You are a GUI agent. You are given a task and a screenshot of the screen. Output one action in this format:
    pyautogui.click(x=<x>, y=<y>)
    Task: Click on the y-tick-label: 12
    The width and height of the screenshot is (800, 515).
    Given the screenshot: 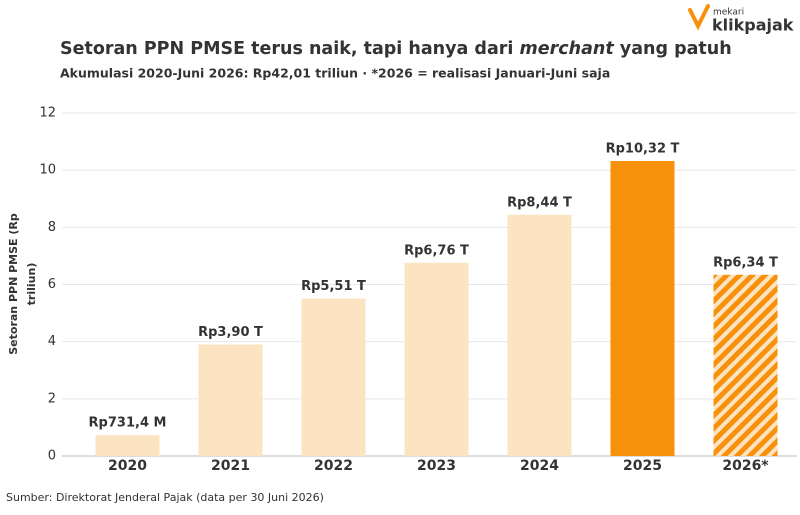 What is the action you would take?
    pyautogui.click(x=47, y=113)
    